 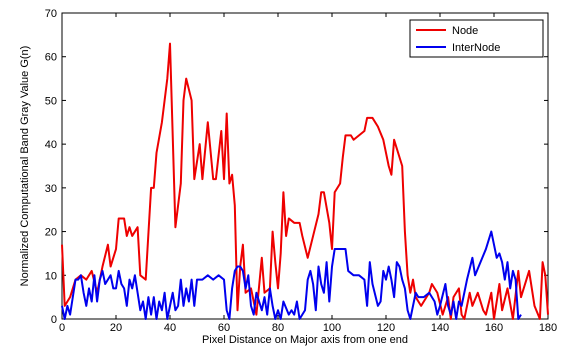 I want to click on y-tick-label: 60, so click(x=51, y=58).